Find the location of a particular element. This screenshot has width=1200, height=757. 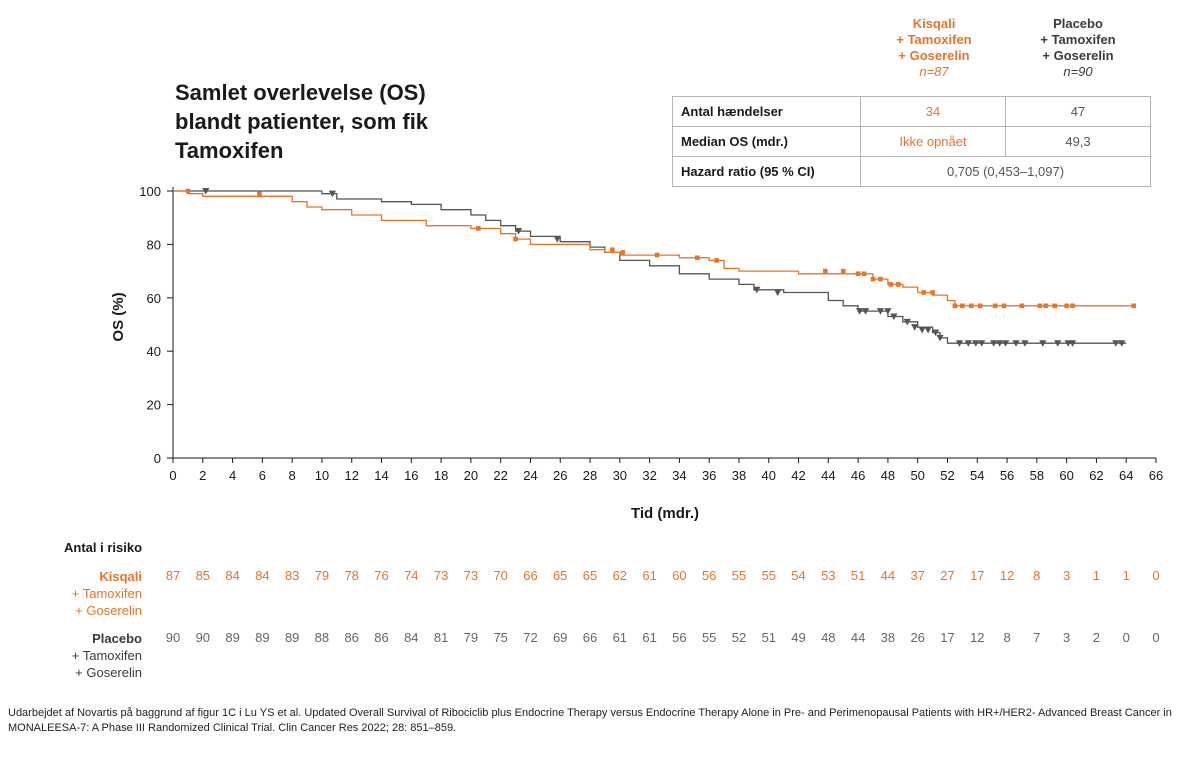

risk-count-placebo: 84 is located at coordinates (411, 637).